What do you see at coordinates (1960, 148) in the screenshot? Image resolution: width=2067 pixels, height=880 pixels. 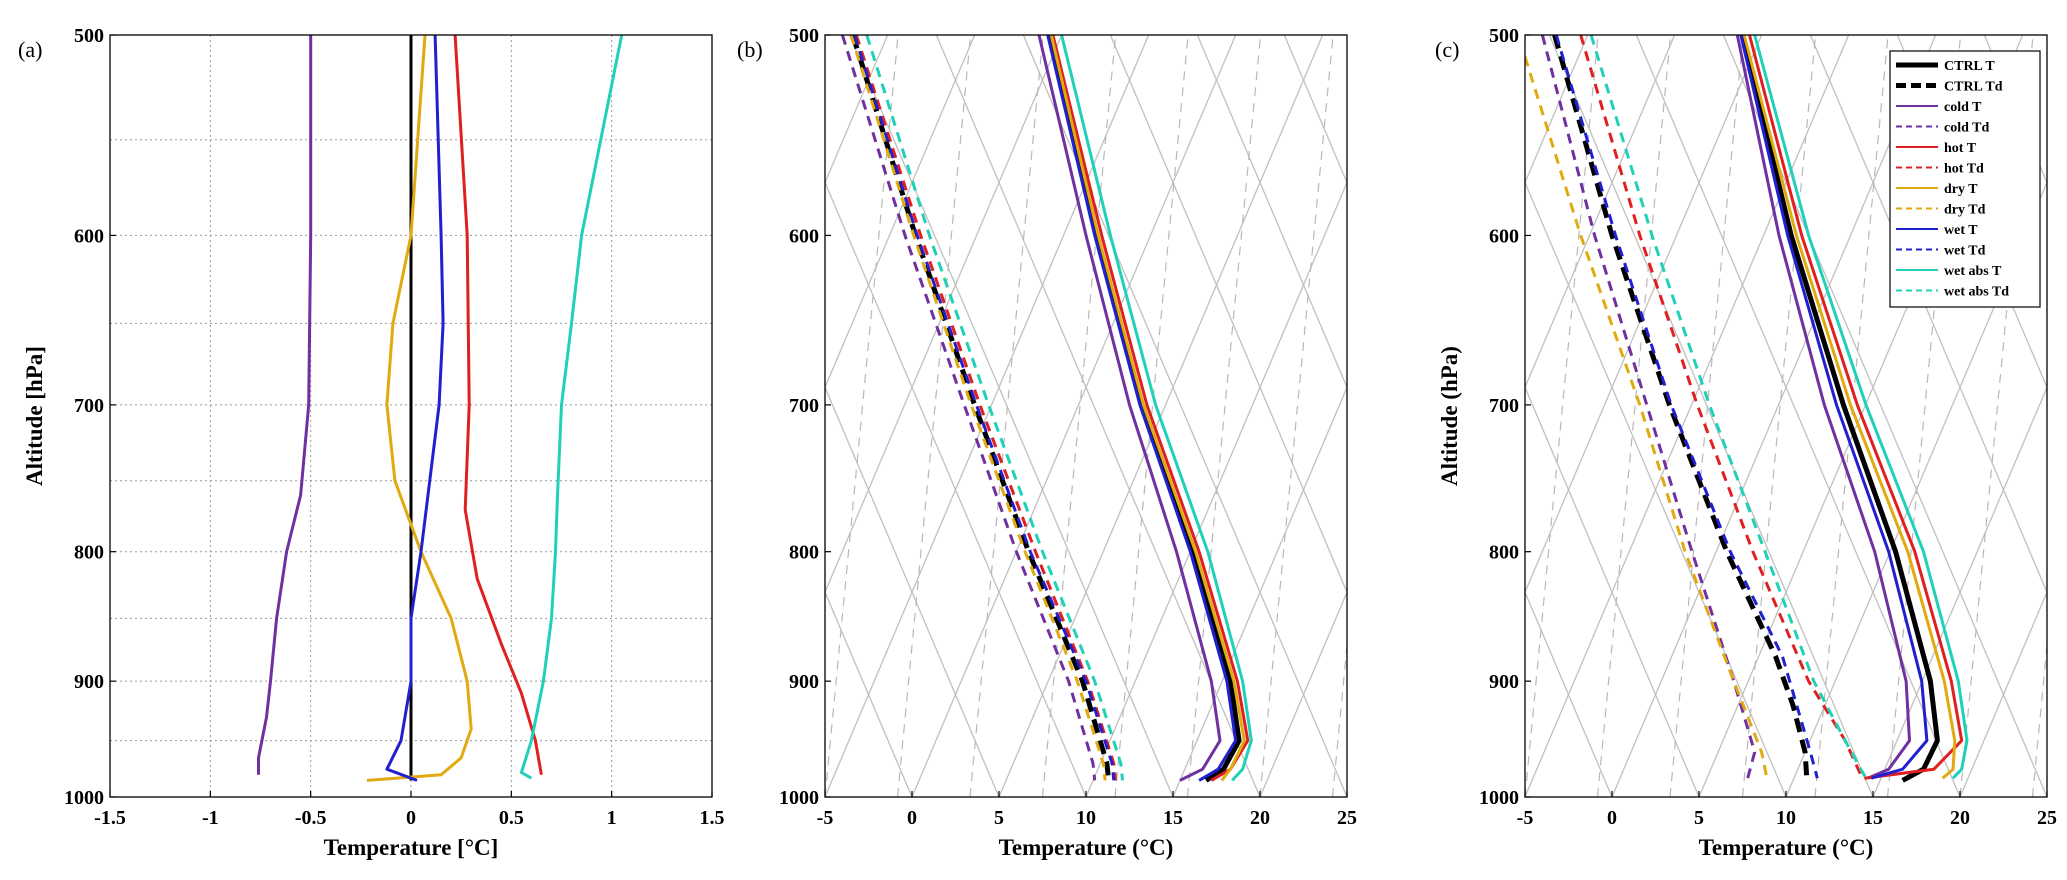 I see `legend-label: hot T` at bounding box center [1960, 148].